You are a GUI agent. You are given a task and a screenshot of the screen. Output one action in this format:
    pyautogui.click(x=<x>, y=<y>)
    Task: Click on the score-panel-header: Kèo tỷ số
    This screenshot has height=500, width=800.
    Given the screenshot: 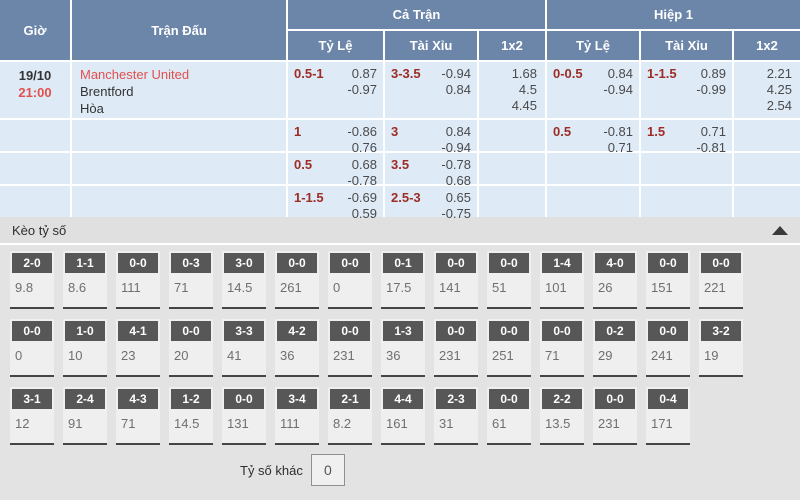 What is the action you would take?
    pyautogui.click(x=400, y=231)
    